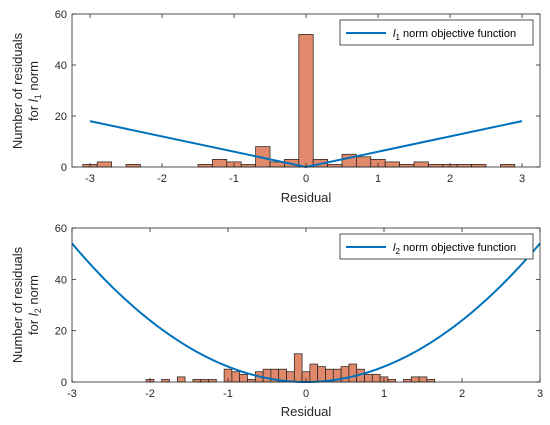 This screenshot has width=550, height=425. What do you see at coordinates (162, 179) in the screenshot?
I see `l1-xtick-label-1: -2` at bounding box center [162, 179].